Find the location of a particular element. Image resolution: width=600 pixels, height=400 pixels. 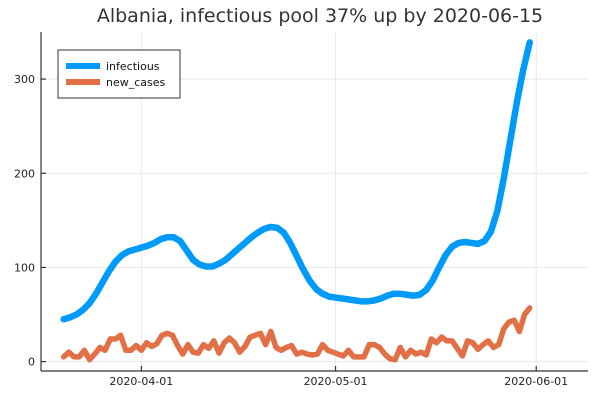

x-tick-label-2: 2020-06-01 is located at coordinates (536, 381).